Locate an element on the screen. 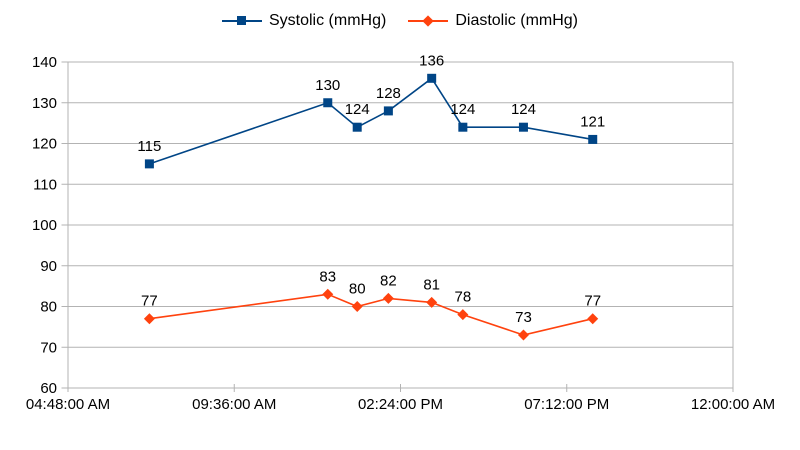  svg-text: 02:24:00 PM is located at coordinates (400, 404).